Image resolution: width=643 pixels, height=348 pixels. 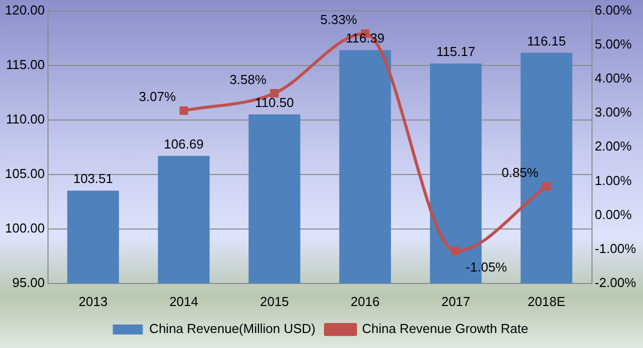 I want to click on y2-tick-label: -1.00%, so click(x=615, y=248).